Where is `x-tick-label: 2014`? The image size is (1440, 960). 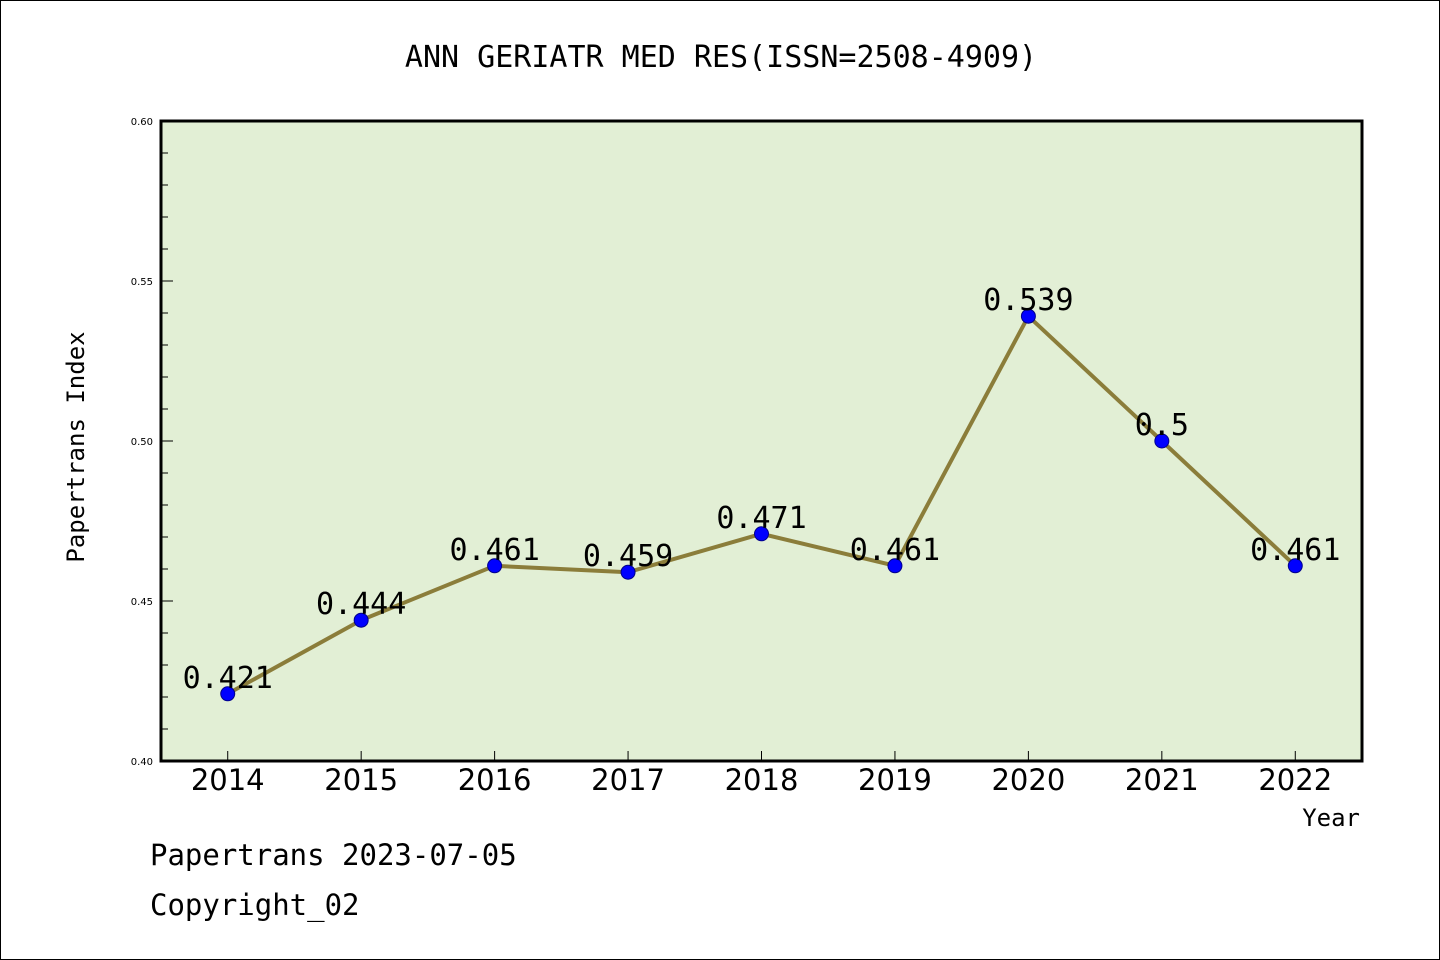 x-tick-label: 2014 is located at coordinates (228, 780).